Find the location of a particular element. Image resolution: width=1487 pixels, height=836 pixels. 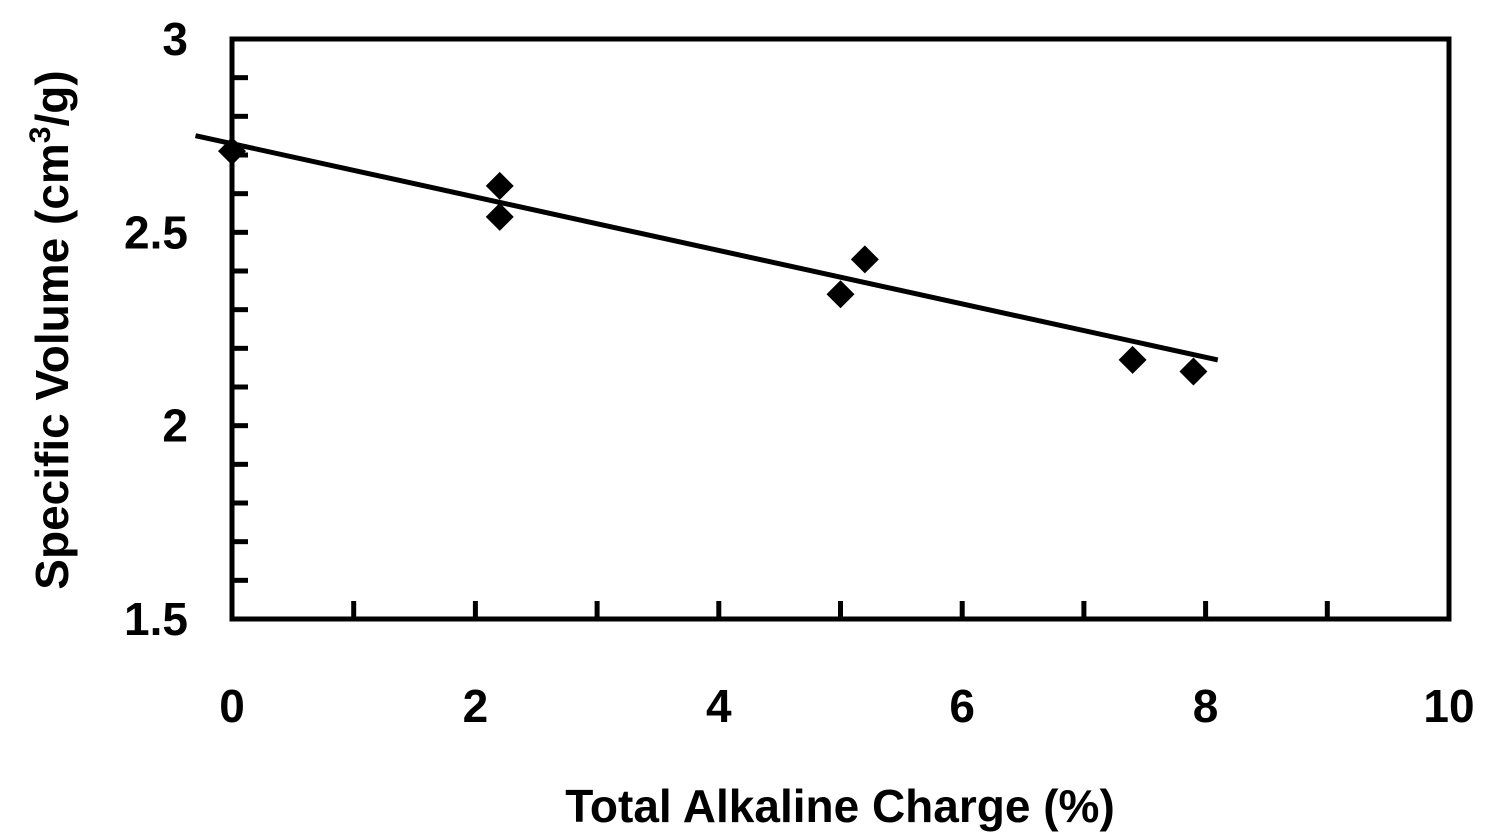

x-tick-labels: 0 2 4 6 8 10 is located at coordinates (846, 706).